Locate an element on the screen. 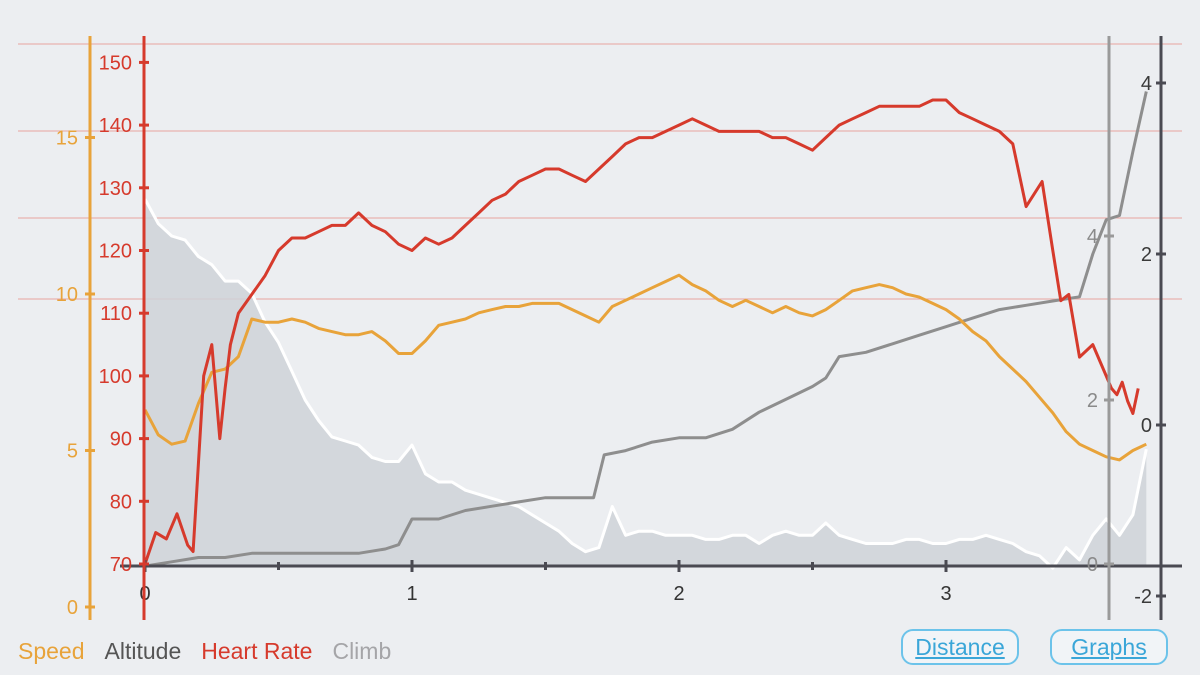  distance-button: Distance is located at coordinates (960, 647).